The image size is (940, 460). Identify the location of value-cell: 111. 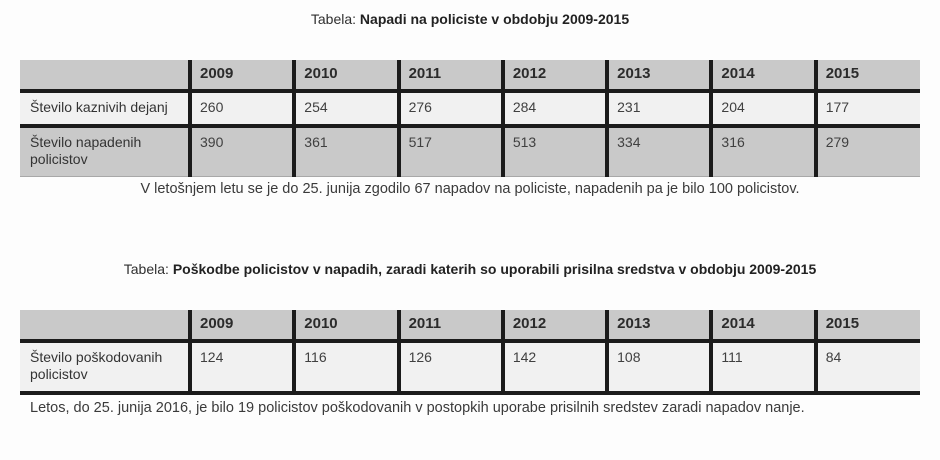
(762, 366).